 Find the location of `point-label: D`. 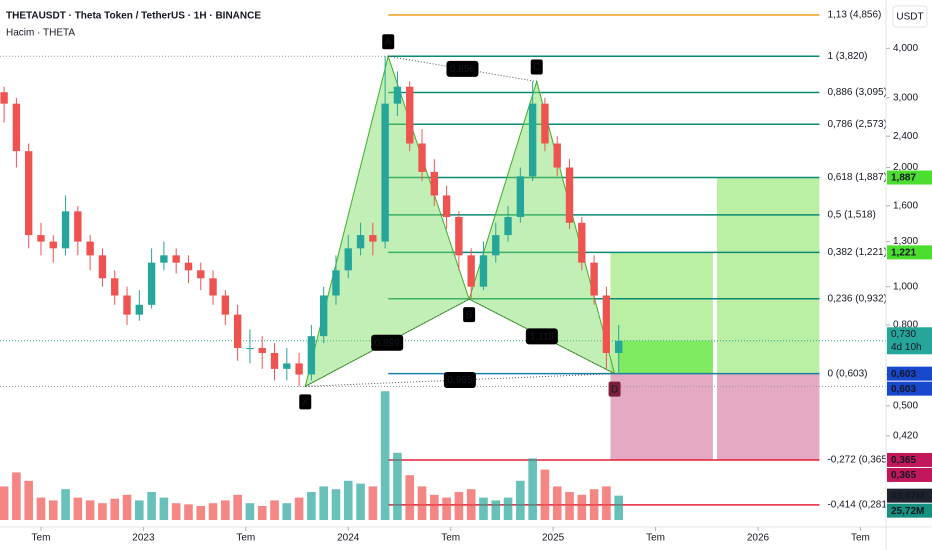

point-label: D is located at coordinates (614, 389).